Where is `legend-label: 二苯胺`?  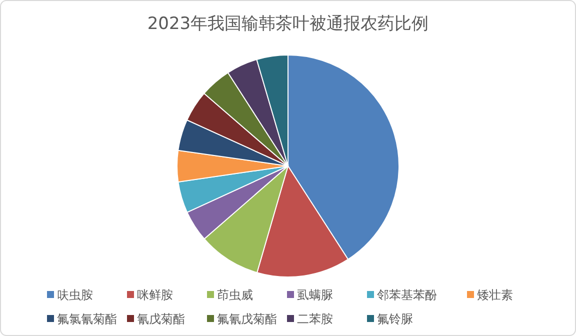 legend-label: 二苯胺 is located at coordinates (315, 319).